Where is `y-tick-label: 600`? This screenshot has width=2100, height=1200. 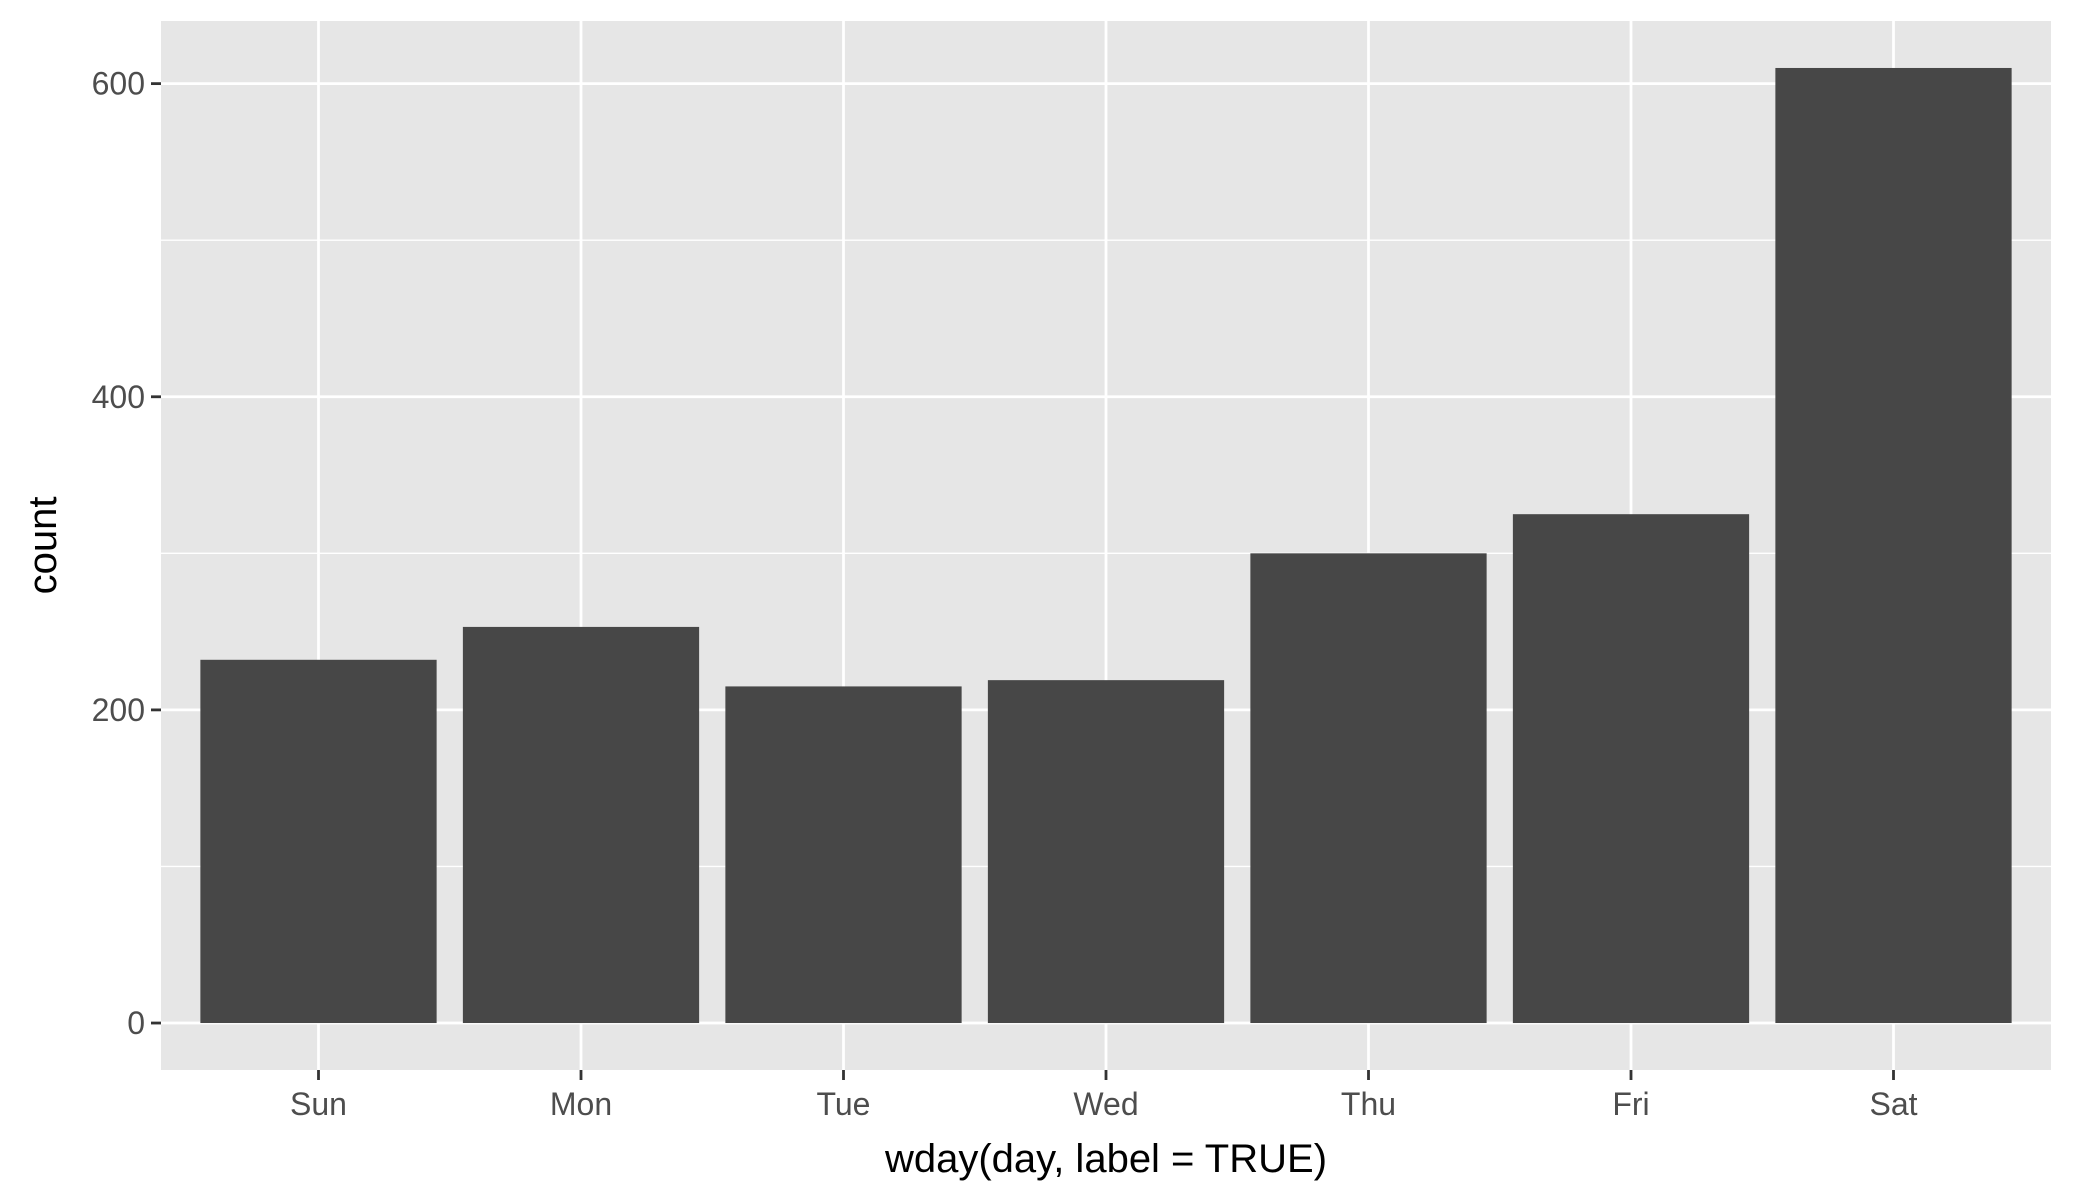
y-tick-label: 600 is located at coordinates (118, 84).